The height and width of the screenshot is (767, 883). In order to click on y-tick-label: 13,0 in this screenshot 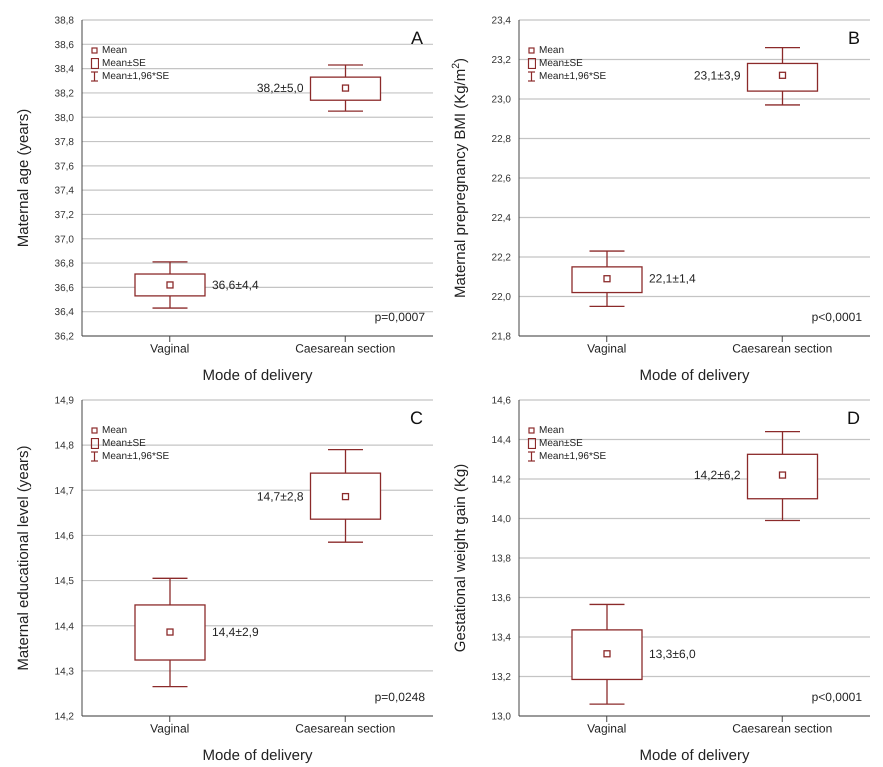, I will do `click(502, 717)`.